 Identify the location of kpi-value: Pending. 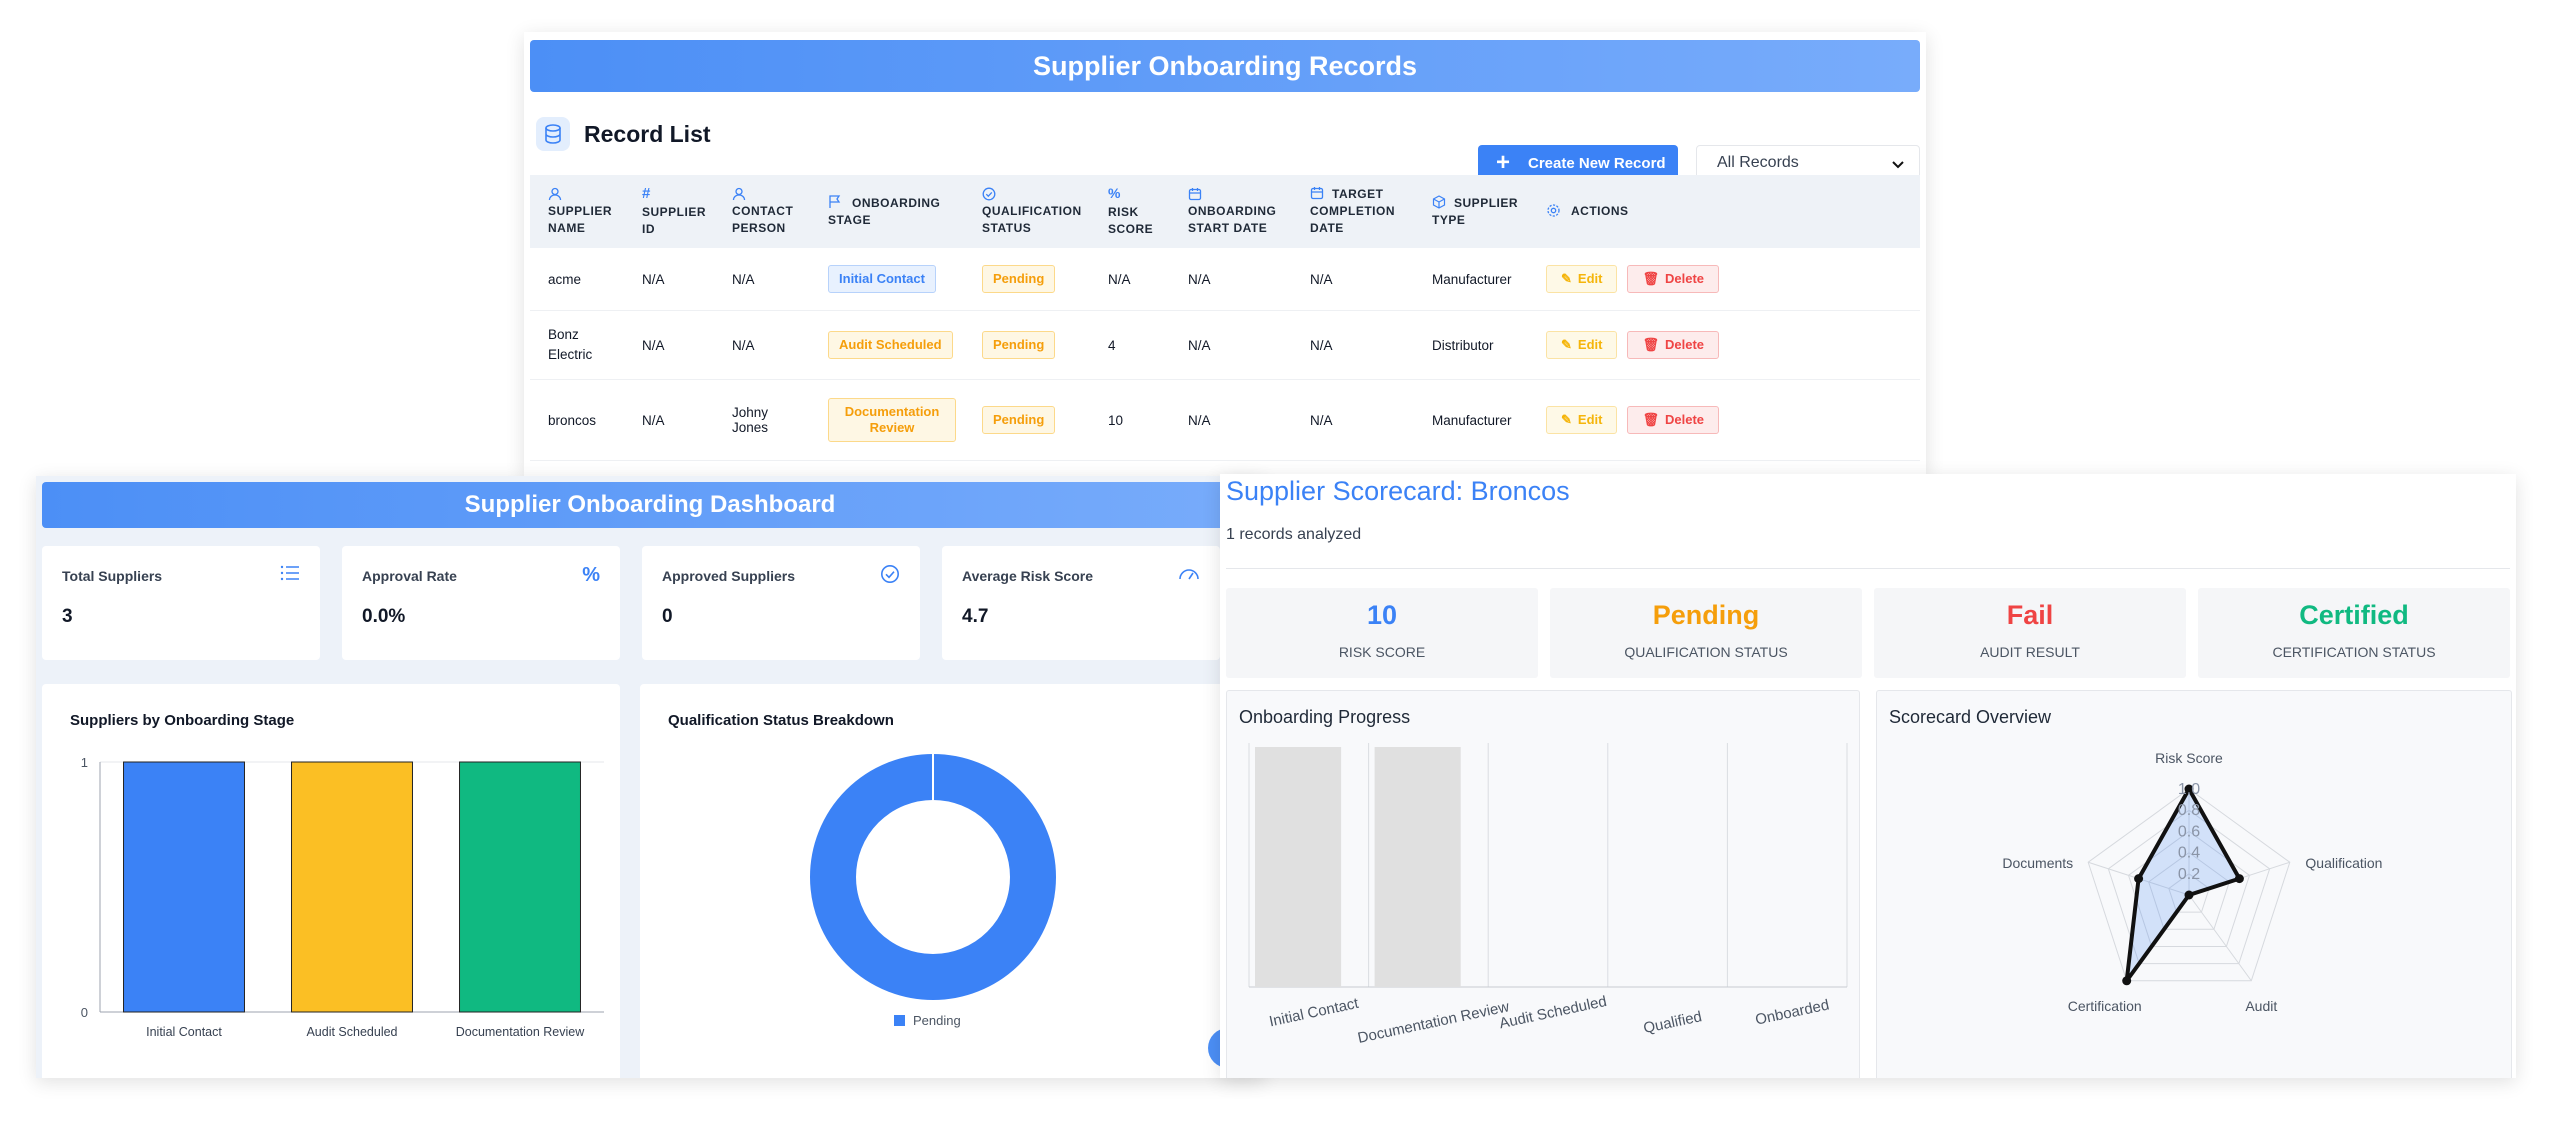
(1706, 615).